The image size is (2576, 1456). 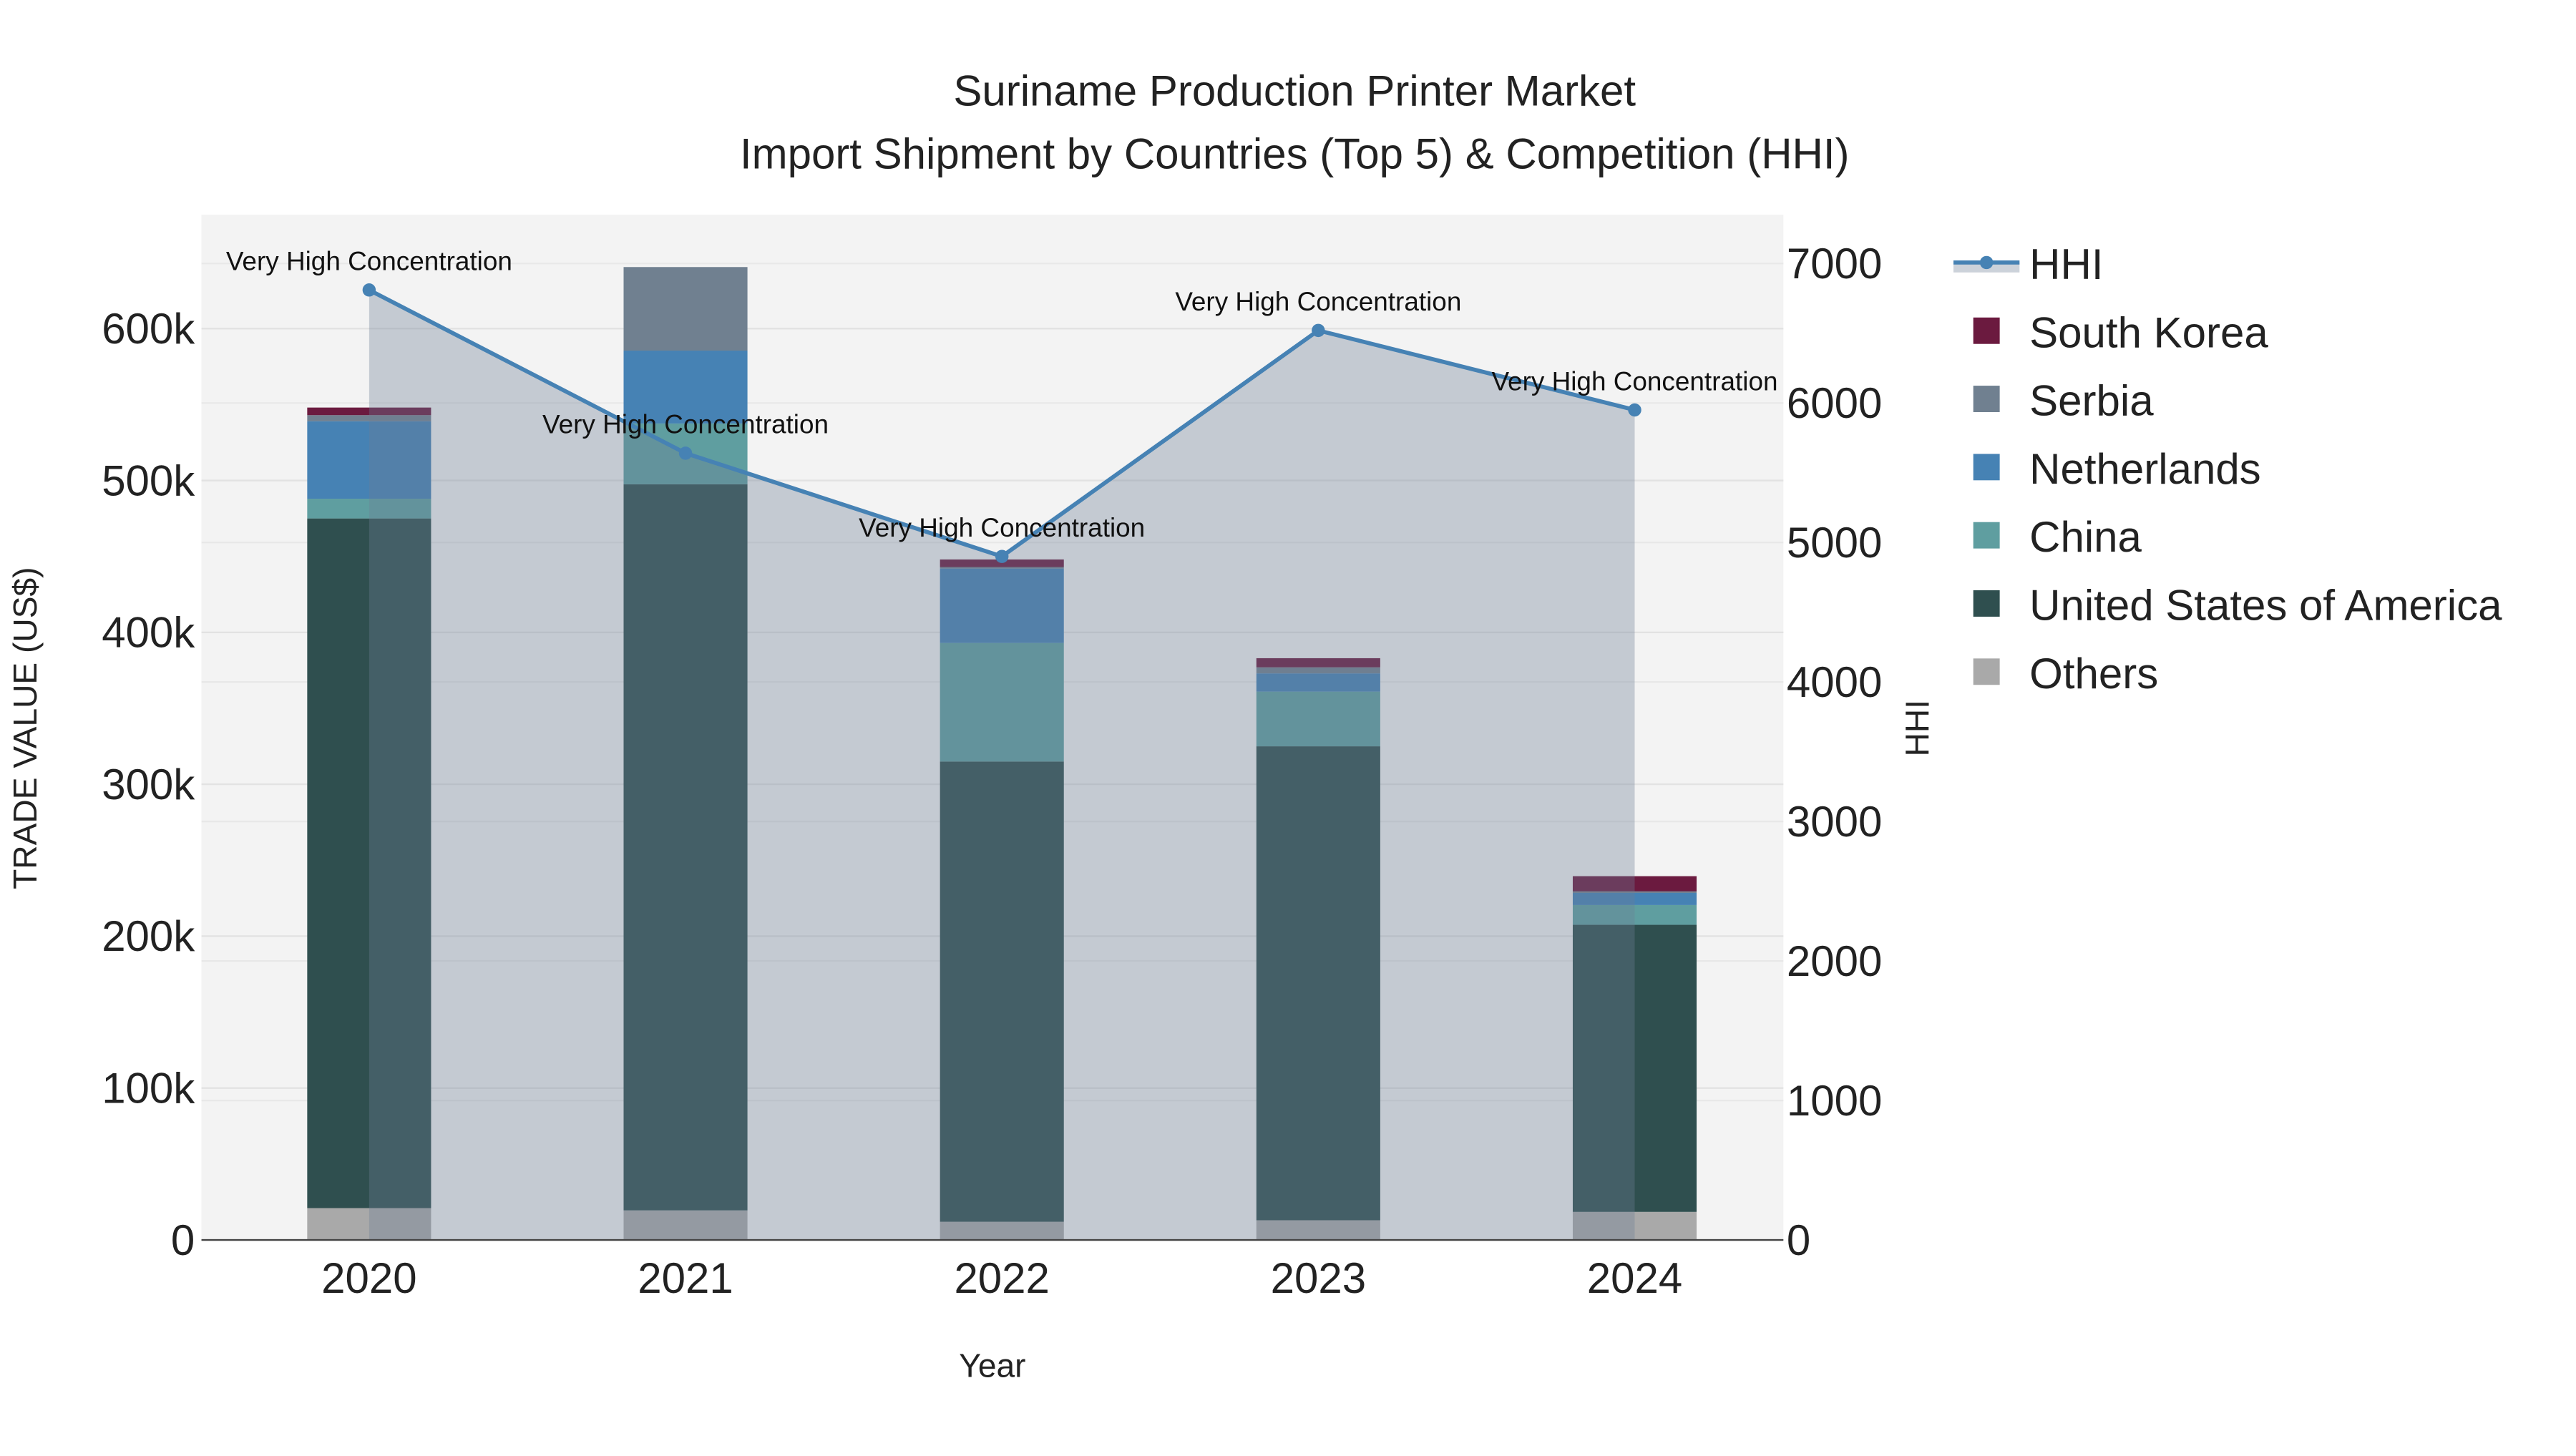 I want to click on x-tick-label: 2021, so click(x=685, y=1278).